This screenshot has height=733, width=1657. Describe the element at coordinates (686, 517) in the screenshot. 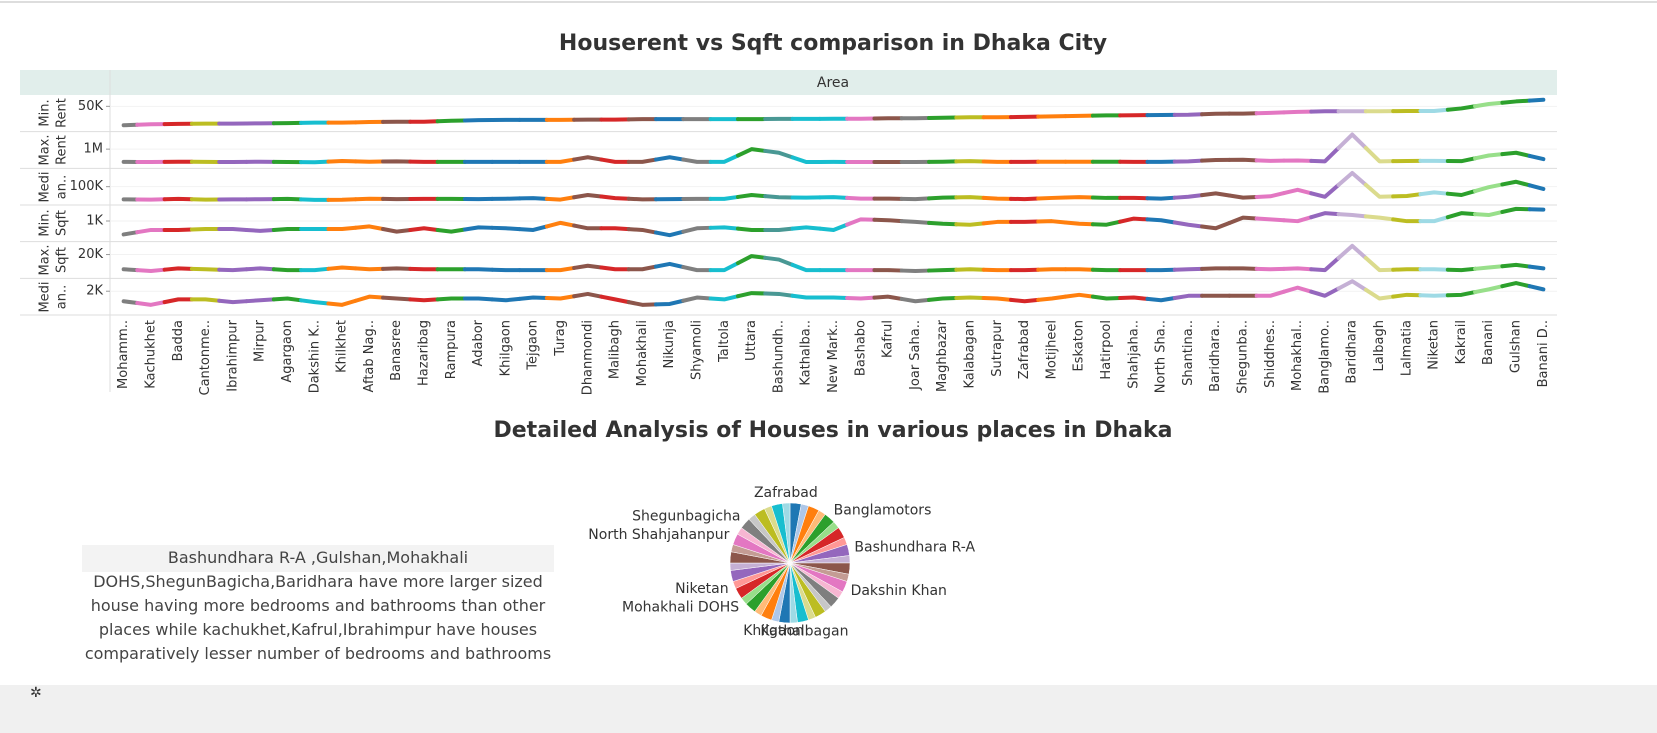

I see `pie-label: Shegunbagicha` at that location.